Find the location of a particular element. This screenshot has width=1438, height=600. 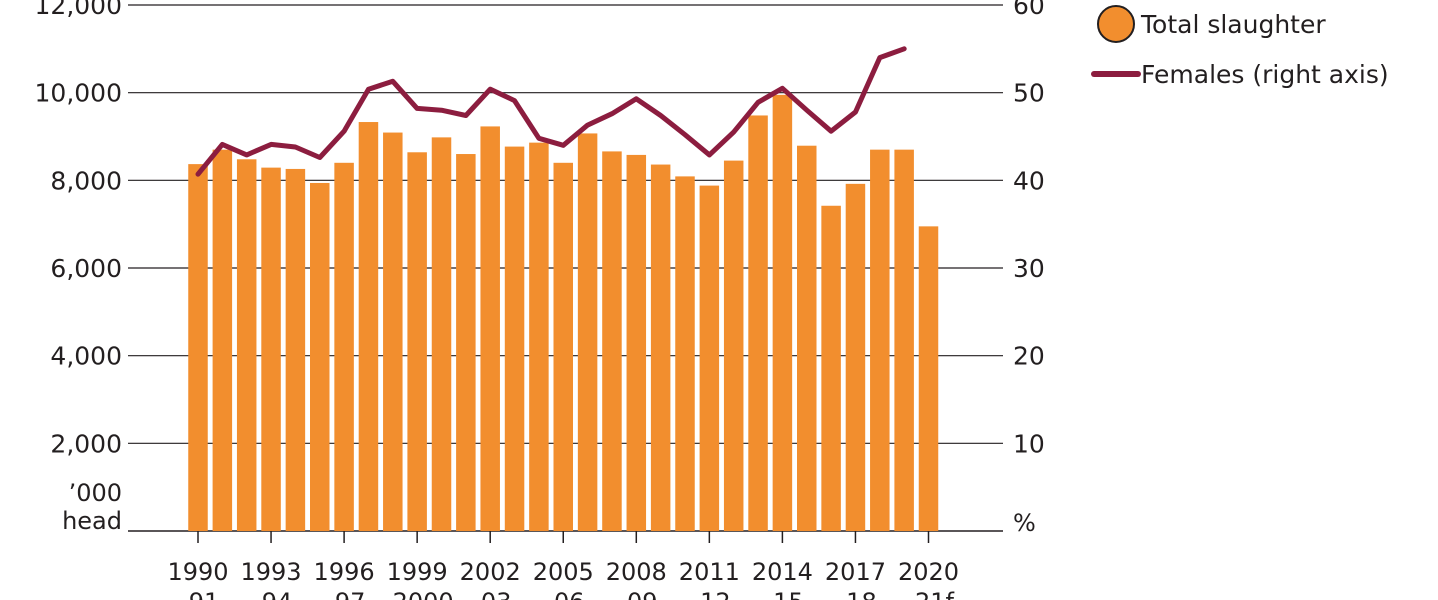

right-tick-label: 50 is located at coordinates (1029, 93).